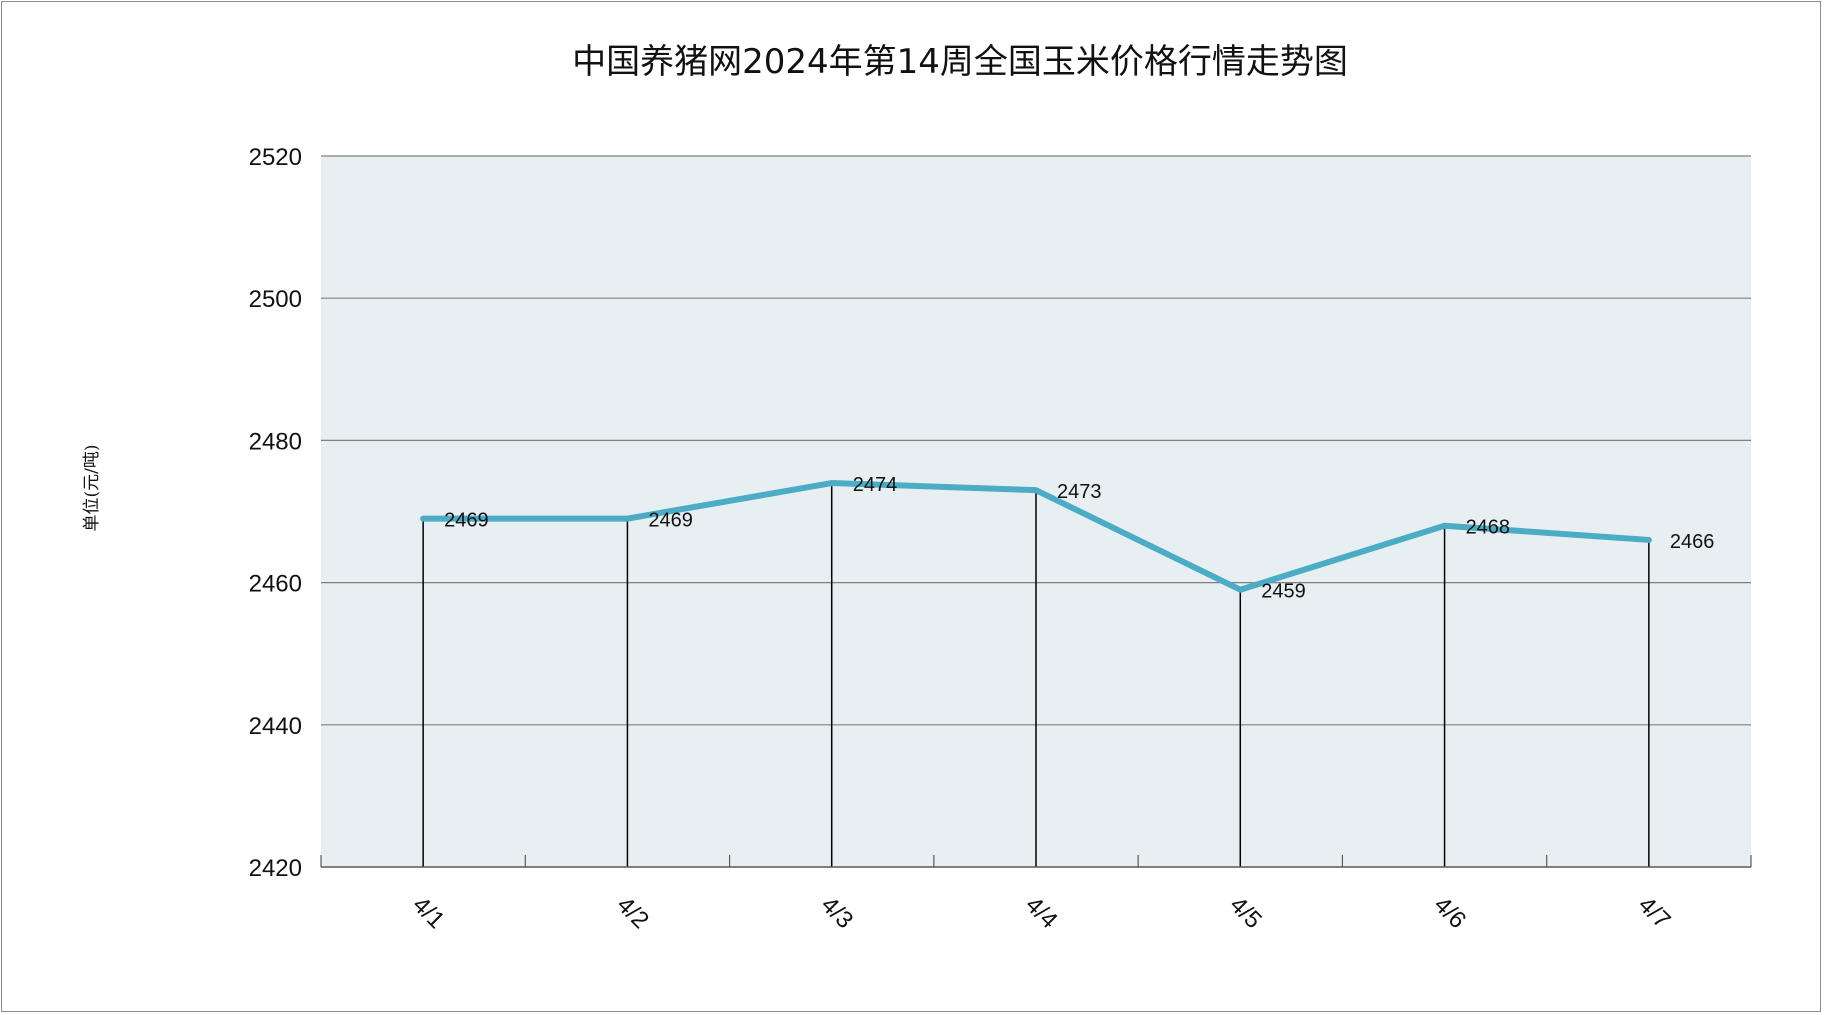 Image resolution: width=1824 pixels, height=1015 pixels. What do you see at coordinates (275, 157) in the screenshot?
I see `y-tick-label: 2520` at bounding box center [275, 157].